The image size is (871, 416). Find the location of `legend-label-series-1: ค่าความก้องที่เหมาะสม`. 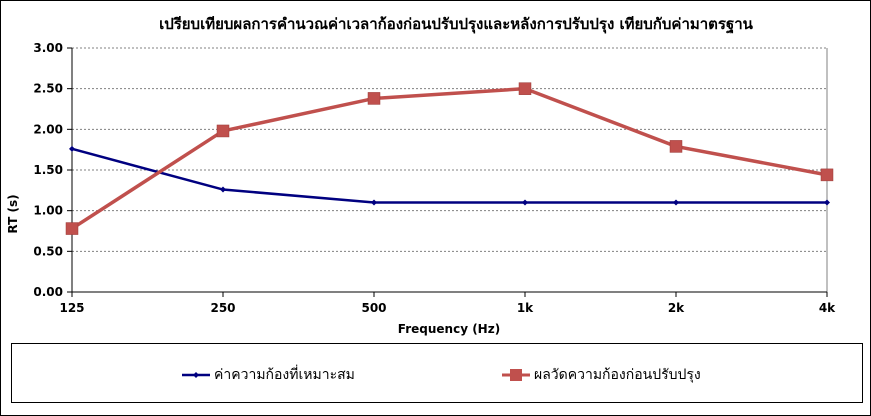

legend-label-series-1: ค่าความก้องที่เหมาะสม is located at coordinates (284, 375).